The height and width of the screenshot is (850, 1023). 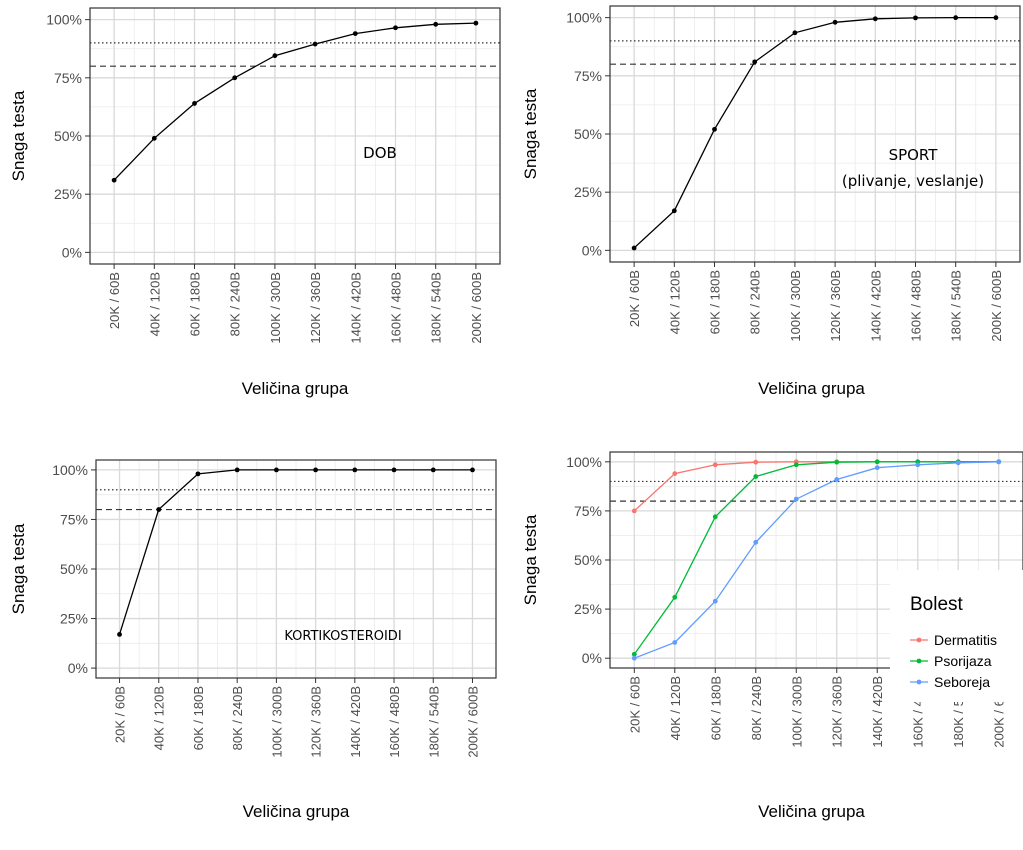 What do you see at coordinates (996, 306) in the screenshot?
I see `x-tick-label: 200K / 600B` at bounding box center [996, 306].